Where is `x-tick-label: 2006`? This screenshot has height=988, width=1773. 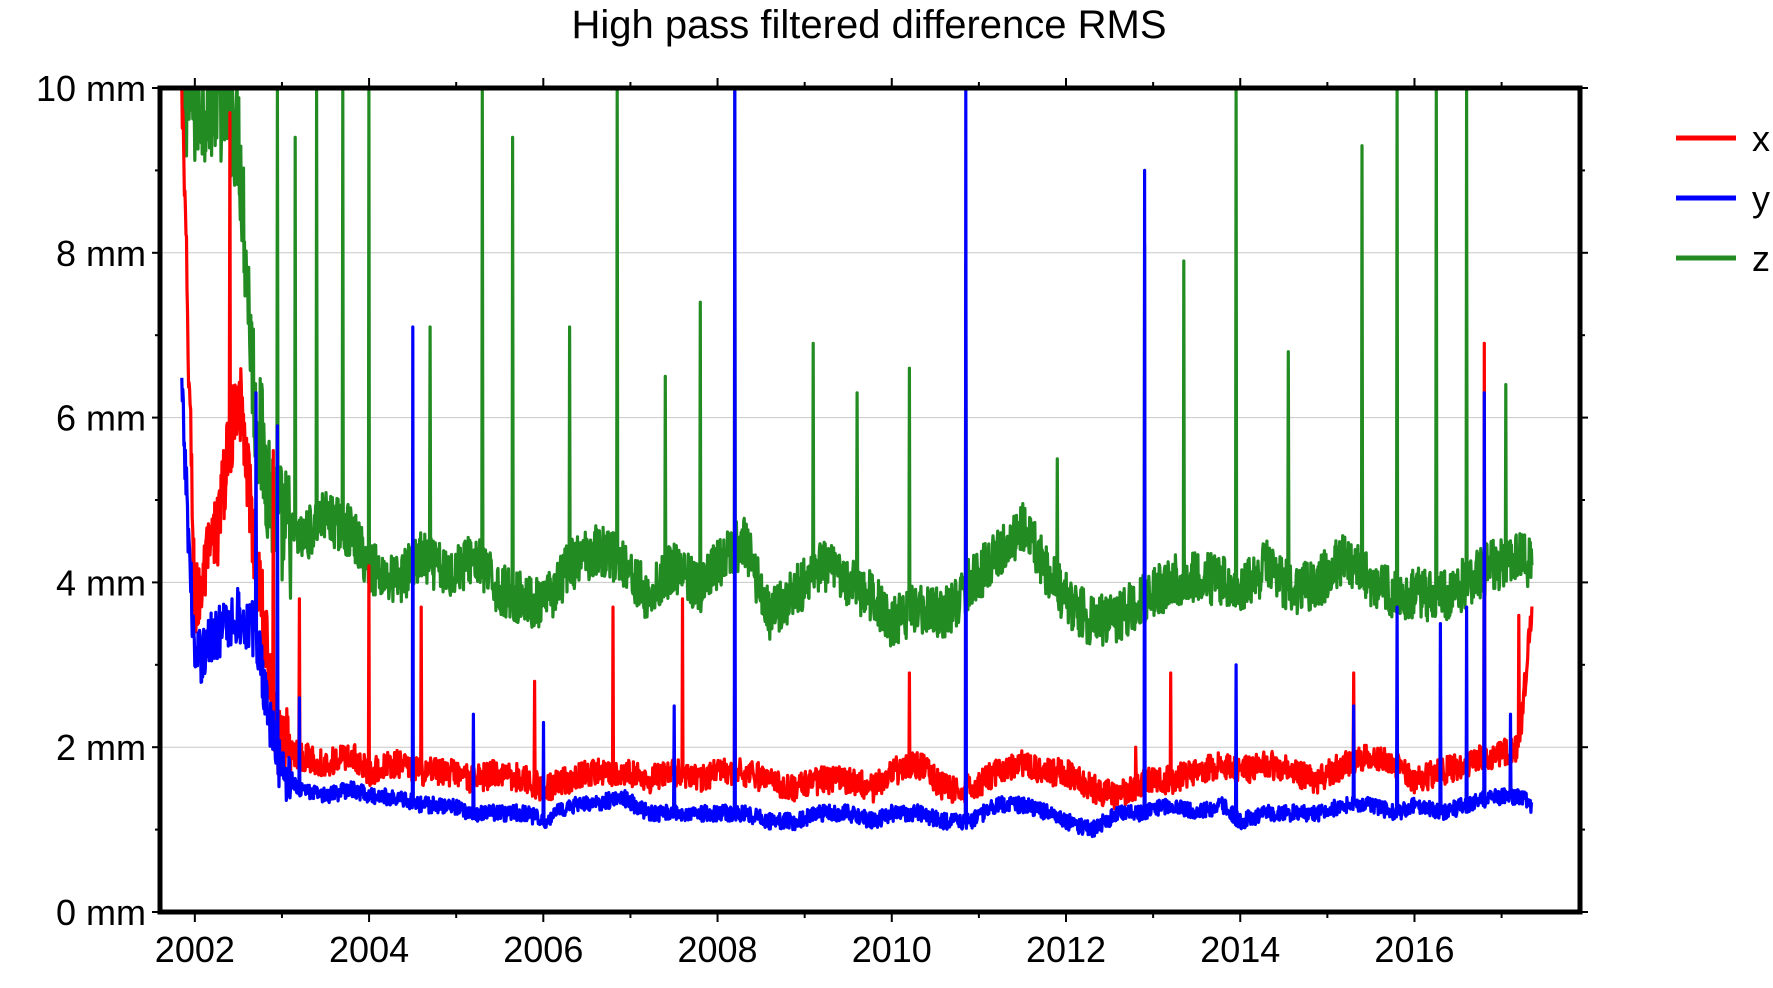 x-tick-label: 2006 is located at coordinates (543, 949).